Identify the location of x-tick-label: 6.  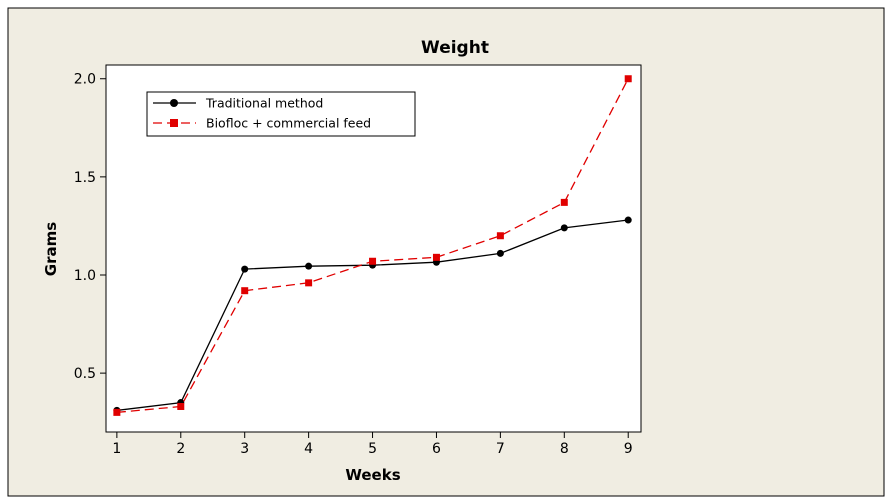
(436, 449).